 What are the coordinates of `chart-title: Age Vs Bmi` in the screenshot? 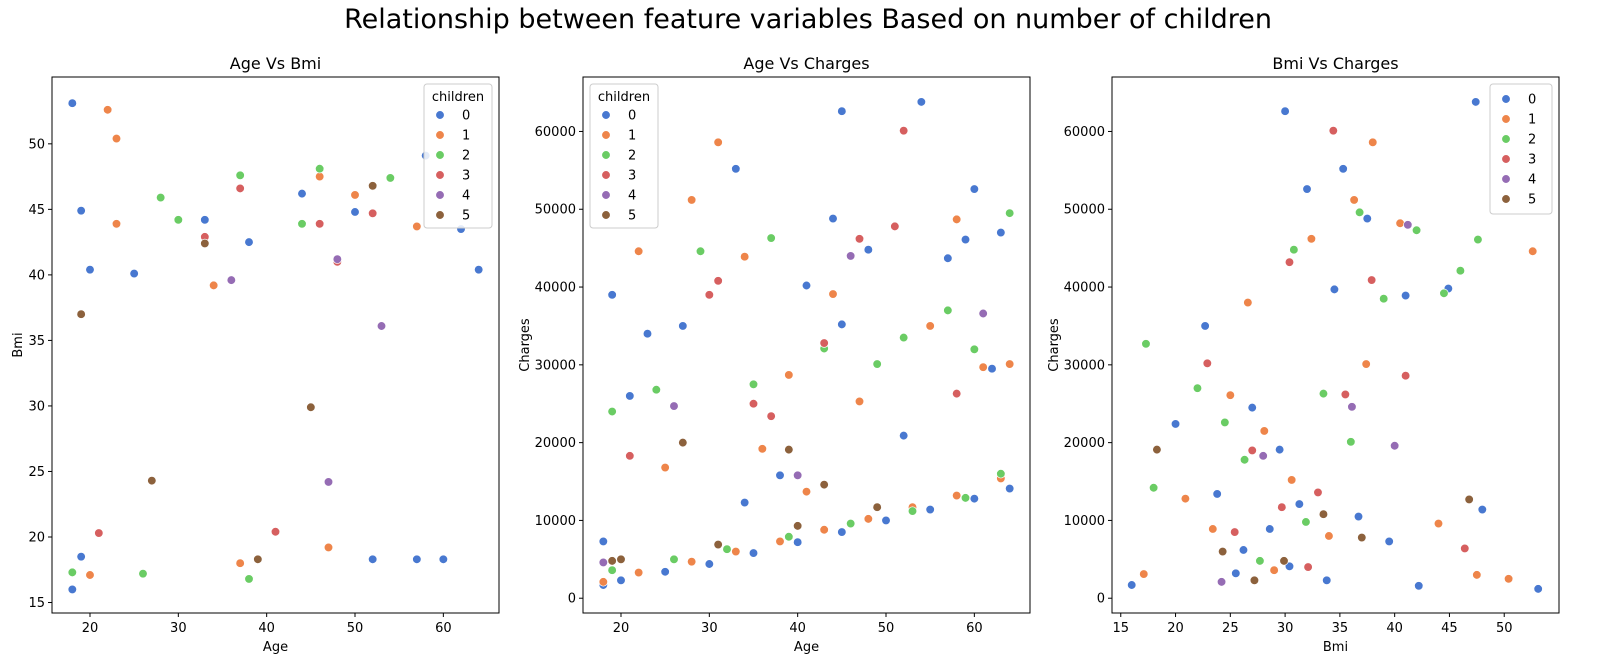 It's located at (275, 63).